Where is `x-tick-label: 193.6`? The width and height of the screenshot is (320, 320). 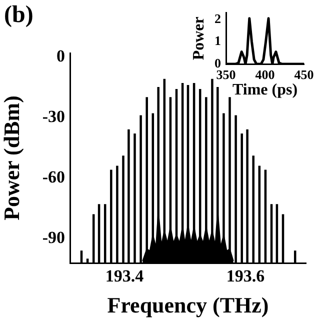 x-tick-label: 193.6 is located at coordinates (245, 276).